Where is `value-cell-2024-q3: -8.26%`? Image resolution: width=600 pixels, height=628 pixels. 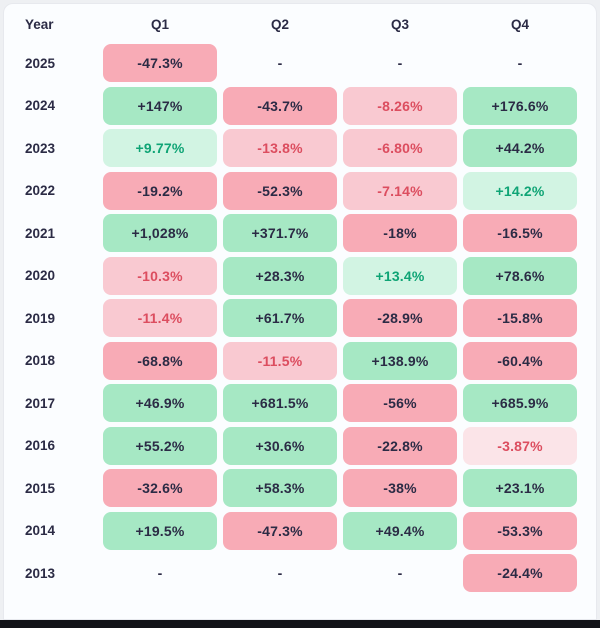 value-cell-2024-q3: -8.26% is located at coordinates (400, 105).